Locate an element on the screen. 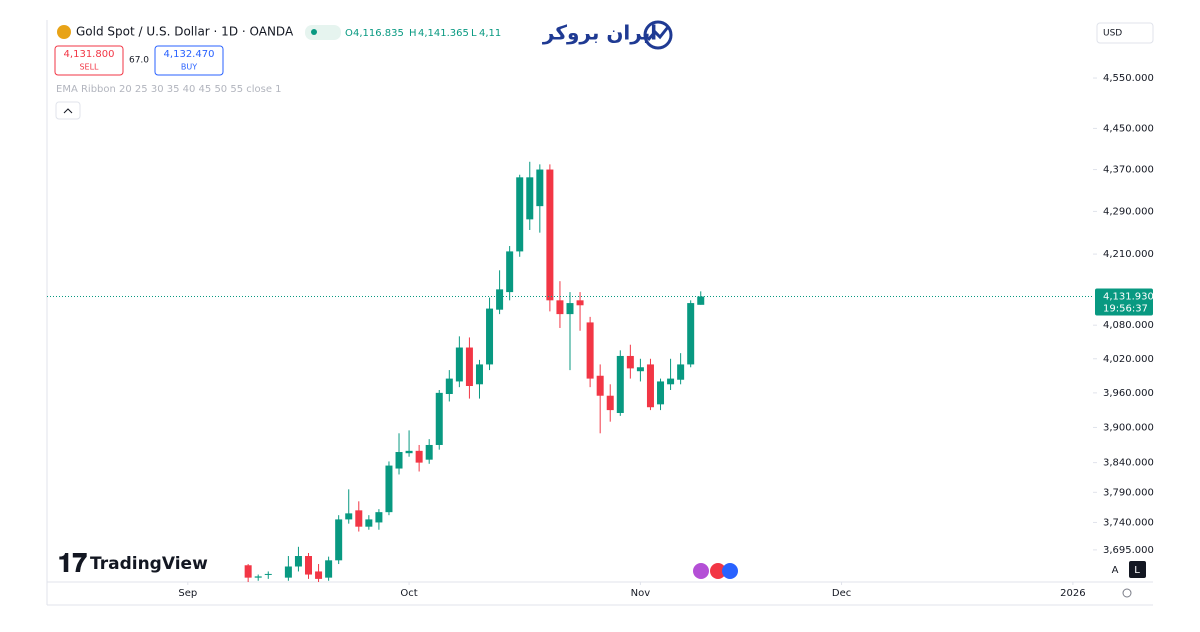 The image size is (1200, 632). collapse-icon is located at coordinates (68, 111).